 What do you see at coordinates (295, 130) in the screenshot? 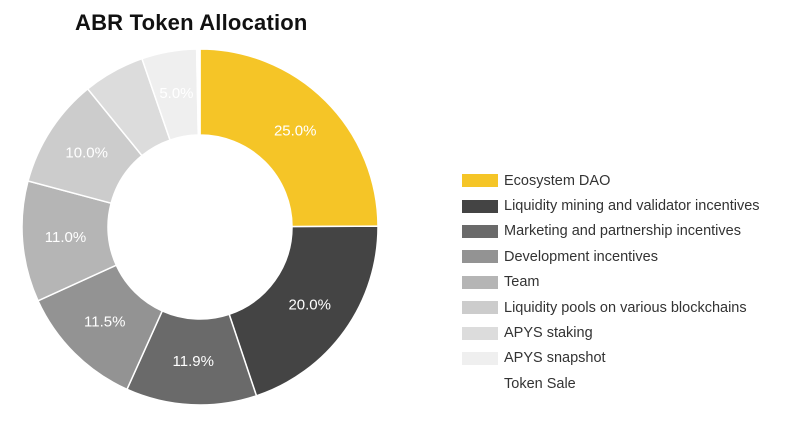
I see `slice-data-label: 25.0%` at bounding box center [295, 130].